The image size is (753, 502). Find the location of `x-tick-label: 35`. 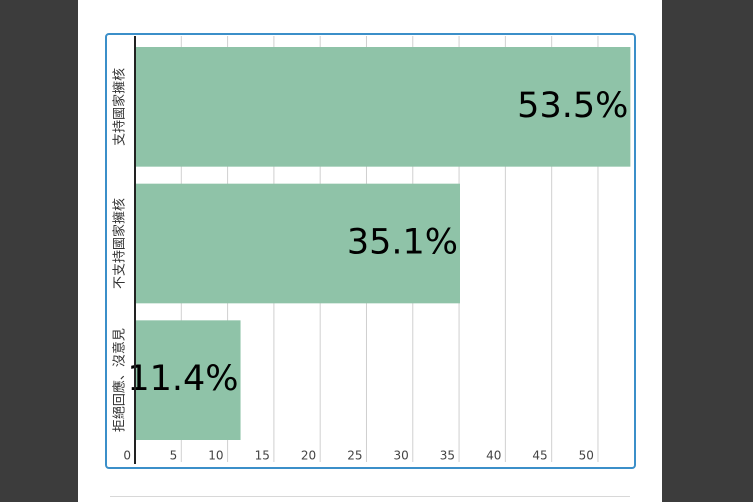

x-tick-label: 35 is located at coordinates (447, 456).